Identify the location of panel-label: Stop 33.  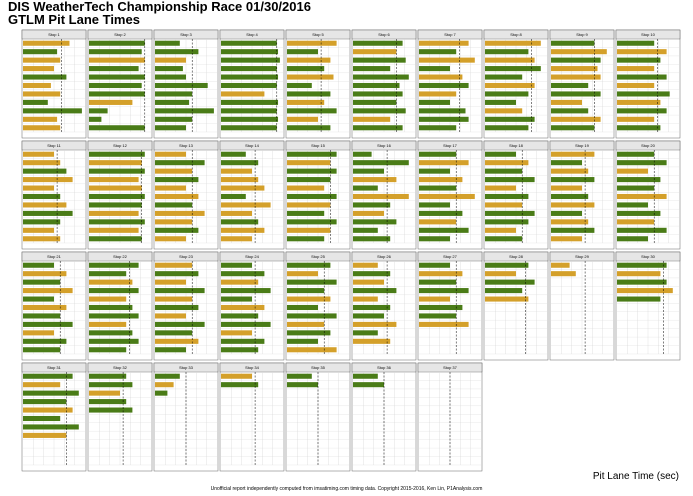
(186, 367).